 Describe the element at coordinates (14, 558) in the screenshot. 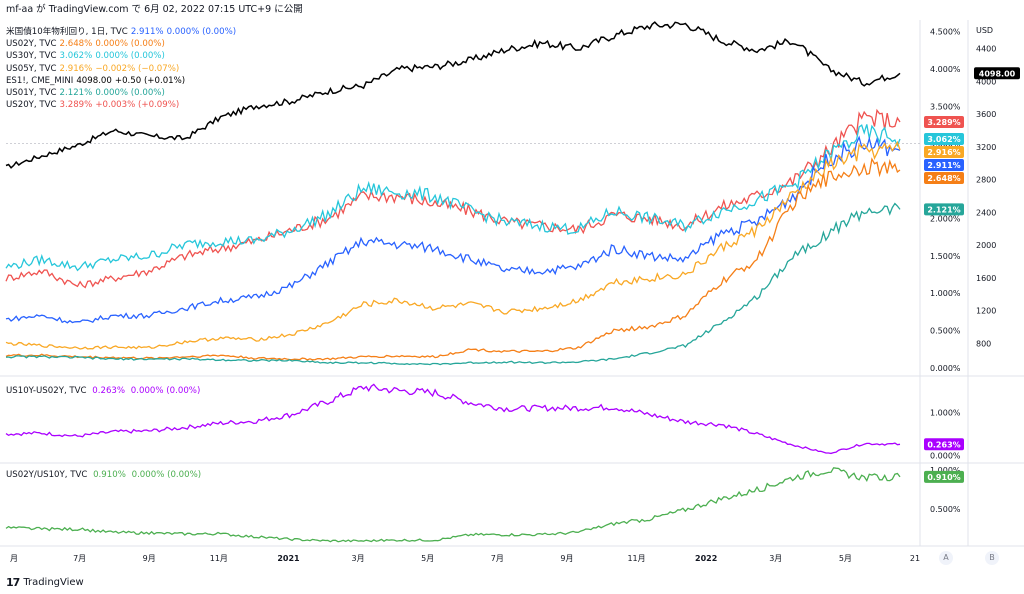

I see `time-axis-tick: 月` at that location.